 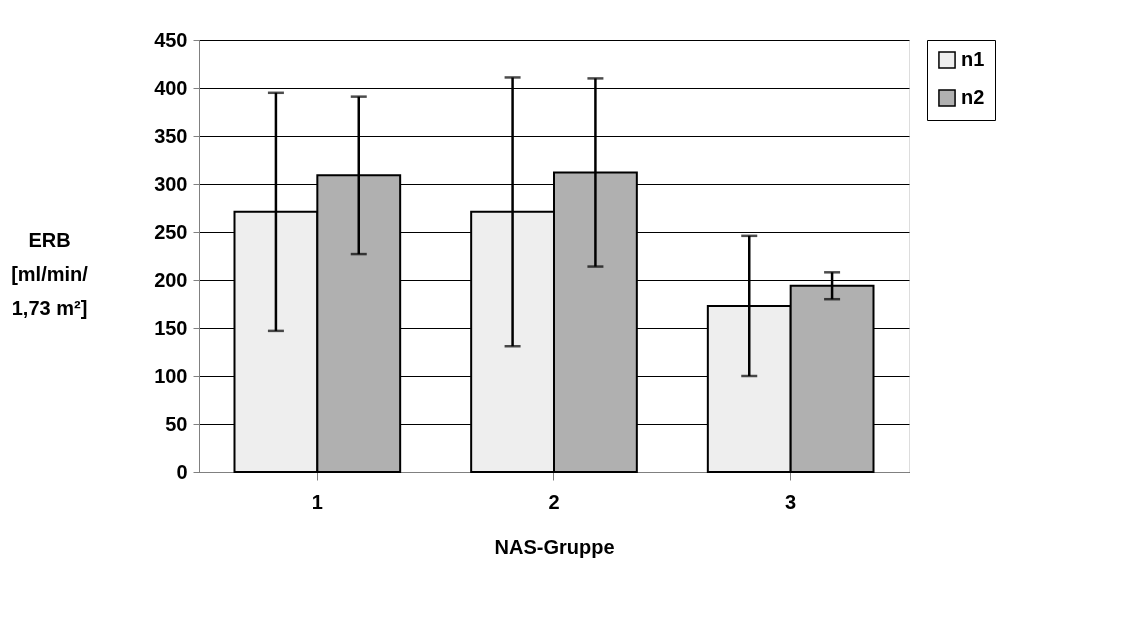 What do you see at coordinates (554, 501) in the screenshot?
I see `x-tick-label: 2` at bounding box center [554, 501].